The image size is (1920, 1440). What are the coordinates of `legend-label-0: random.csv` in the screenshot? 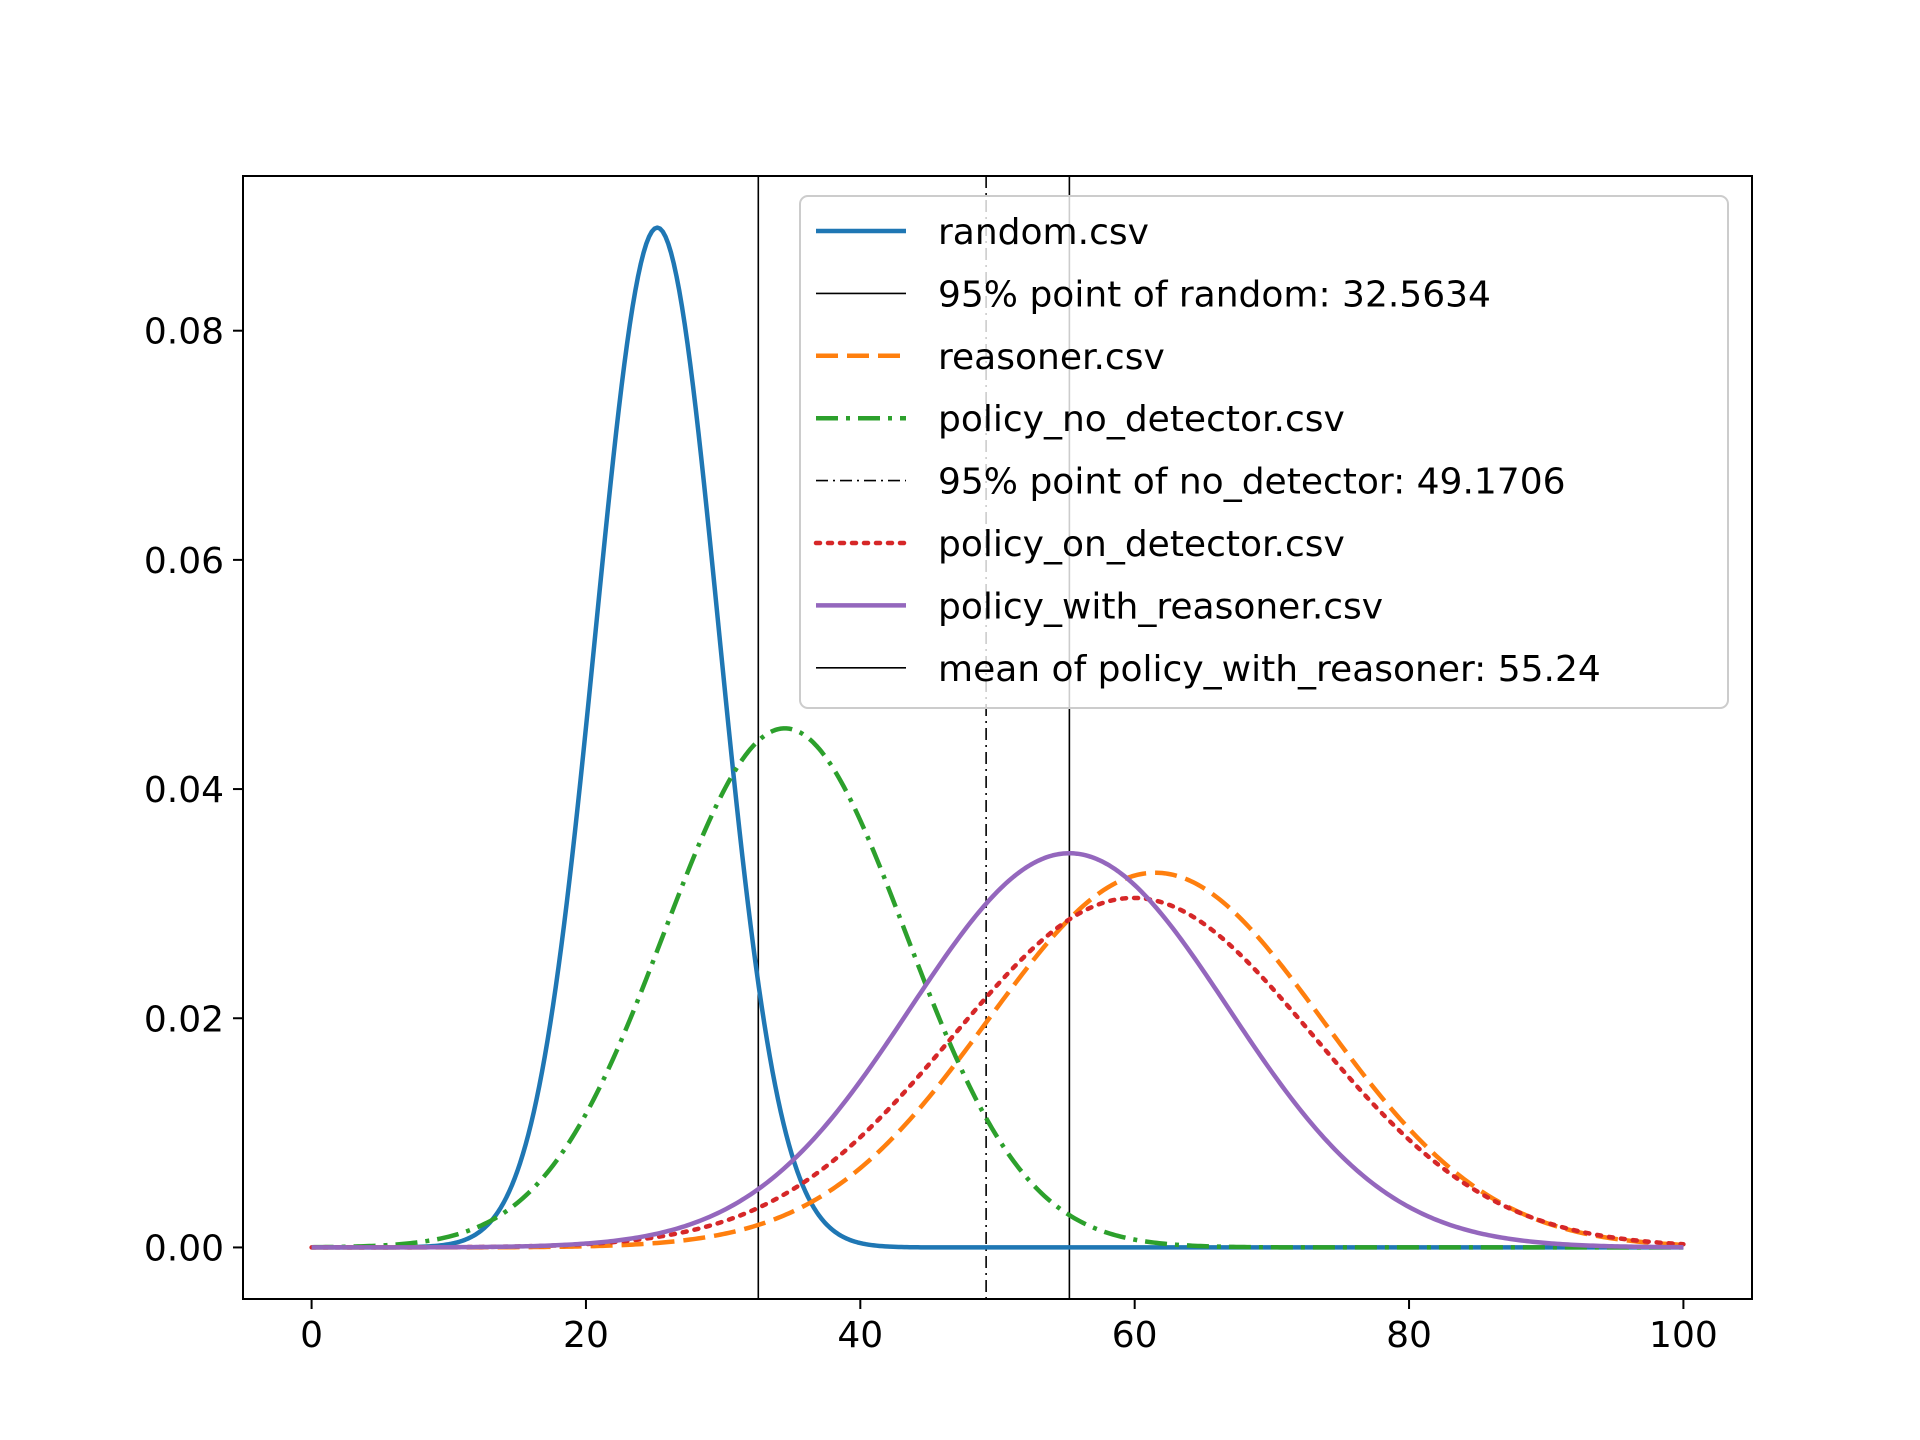 It's located at (1043, 232).